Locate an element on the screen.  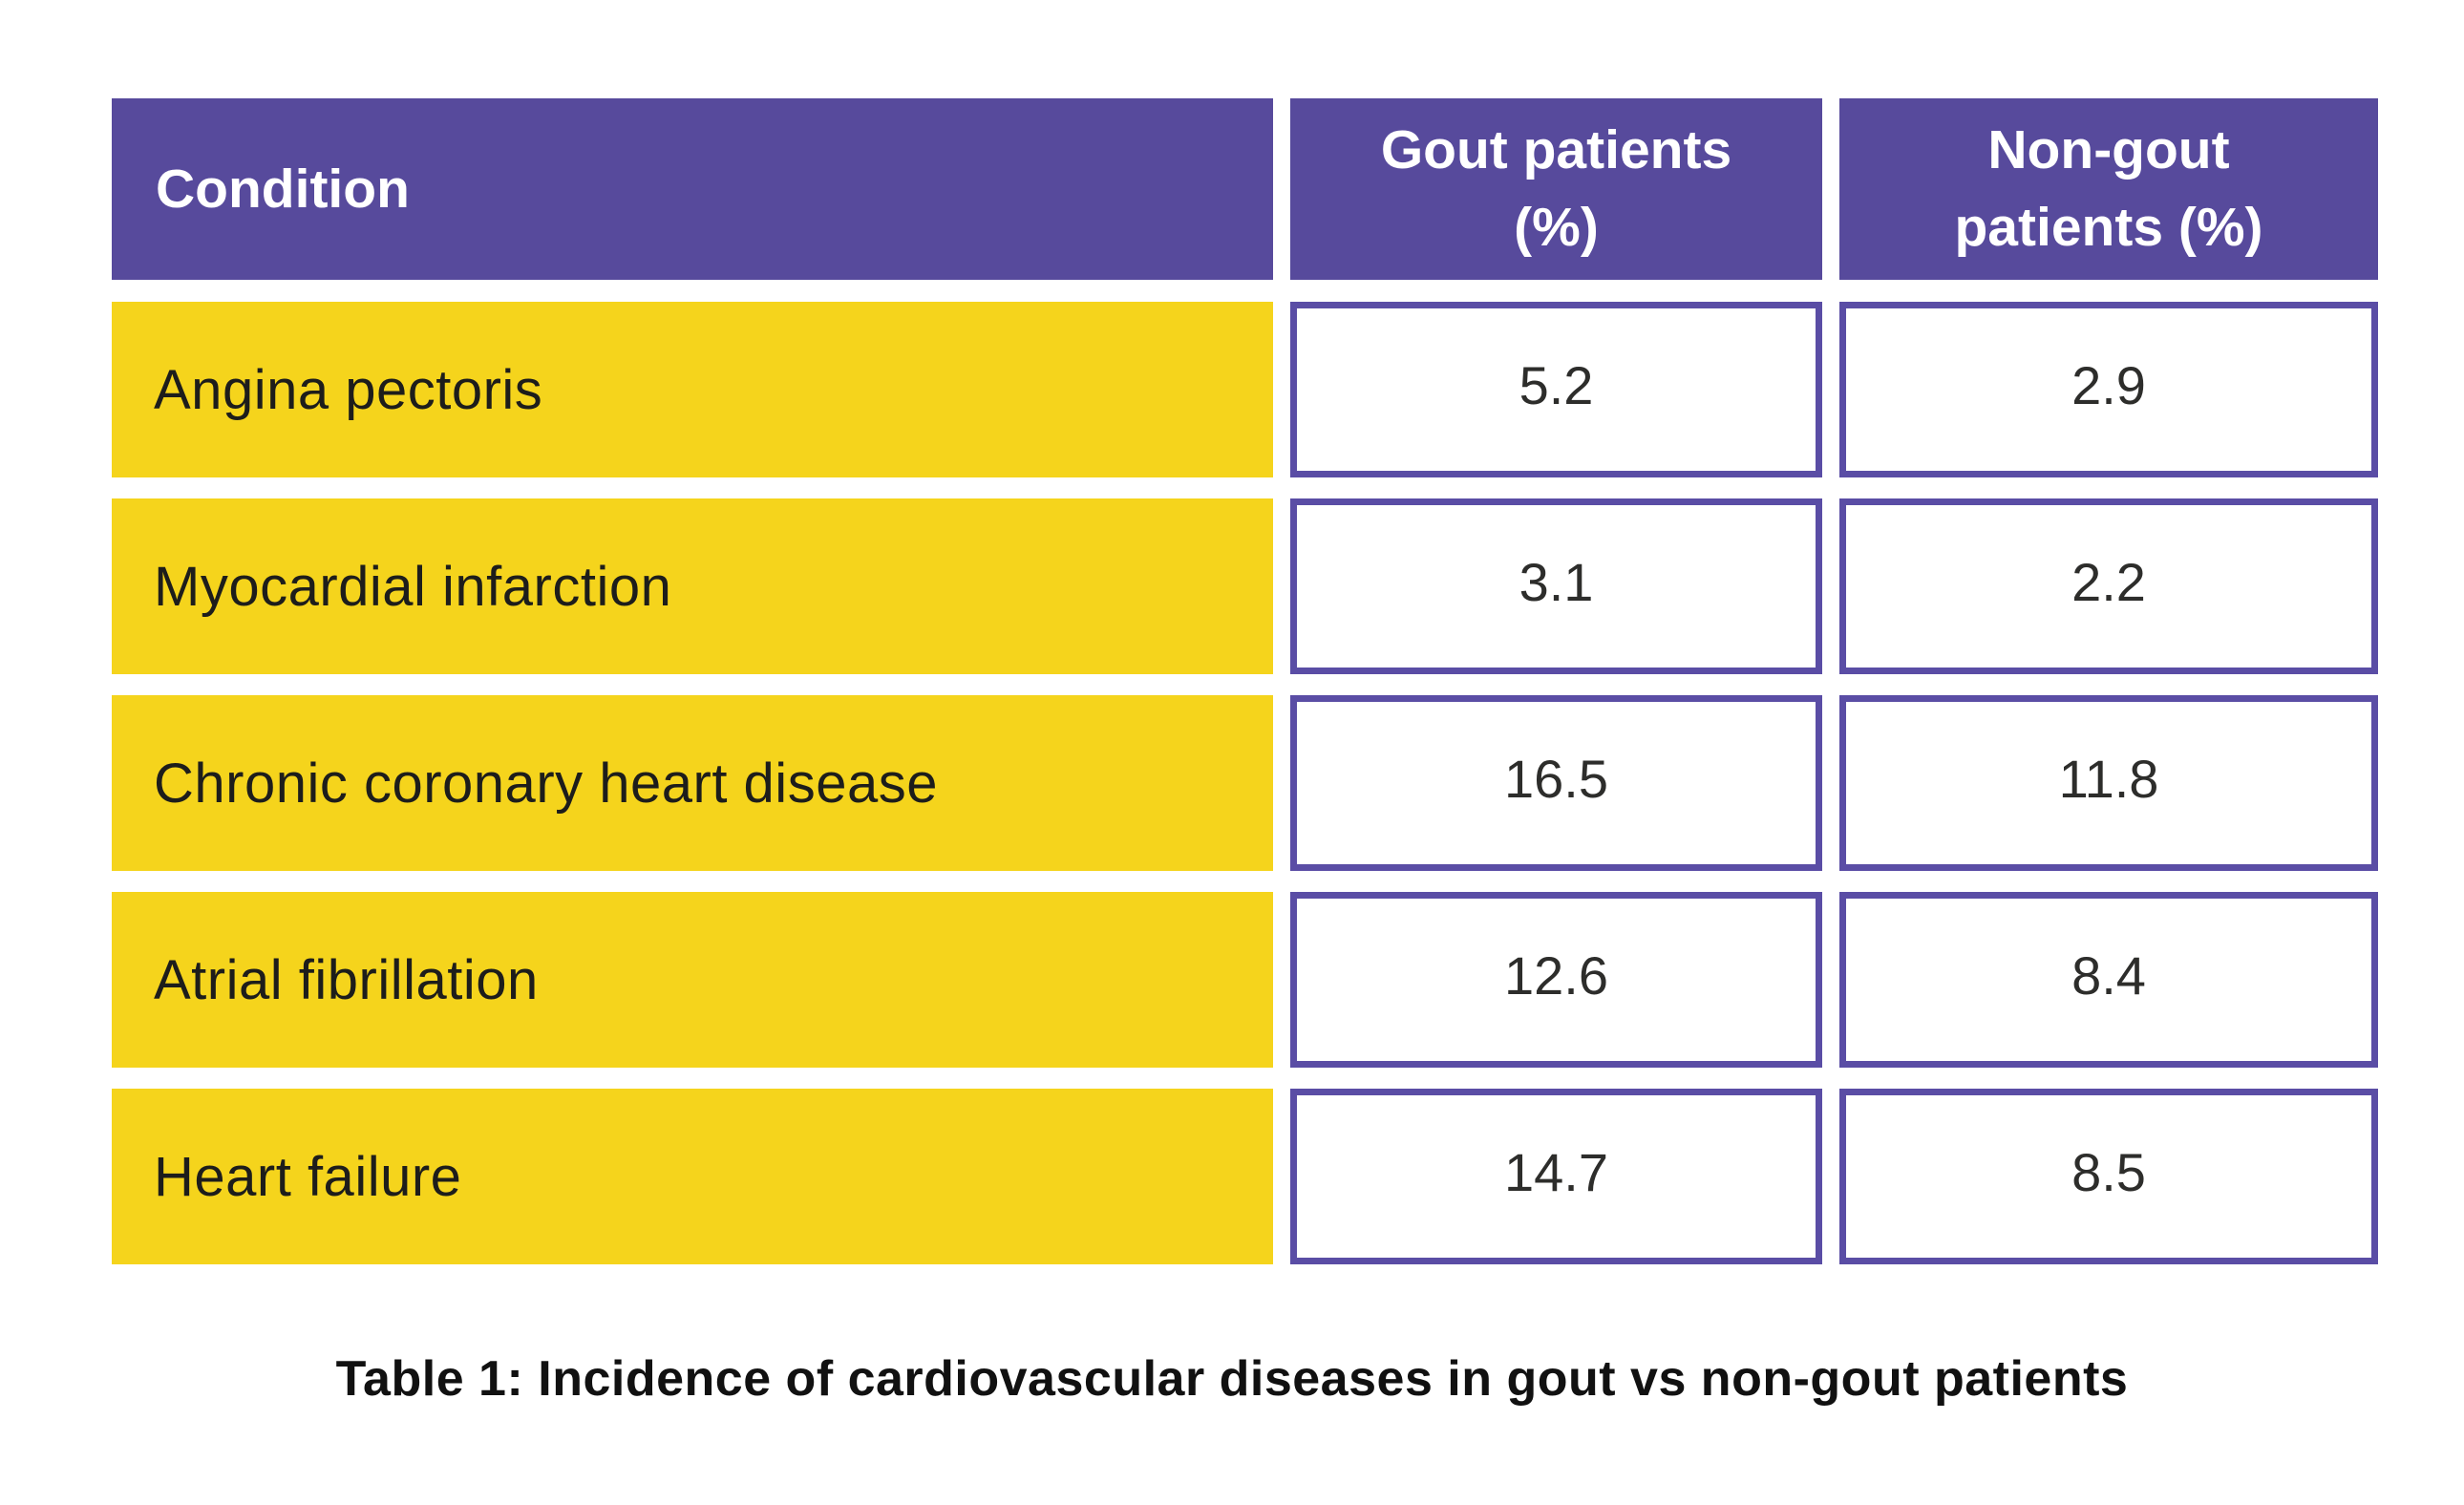
gout-value-cell: 12.6 is located at coordinates (1556, 980).